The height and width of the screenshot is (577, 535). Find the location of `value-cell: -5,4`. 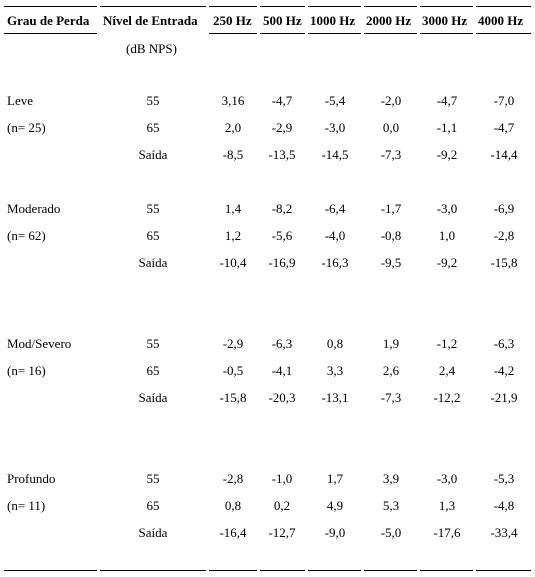

value-cell: -5,4 is located at coordinates (335, 100).